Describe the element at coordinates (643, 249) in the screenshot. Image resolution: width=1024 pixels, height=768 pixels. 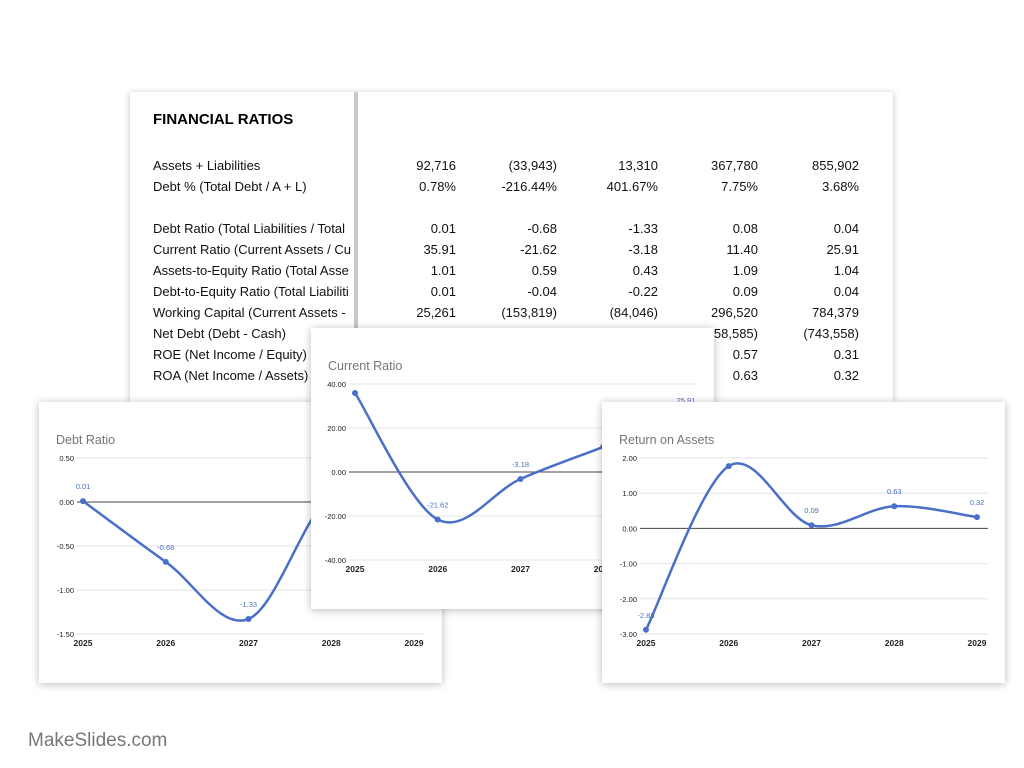
I see `cell-value: -3.18` at that location.